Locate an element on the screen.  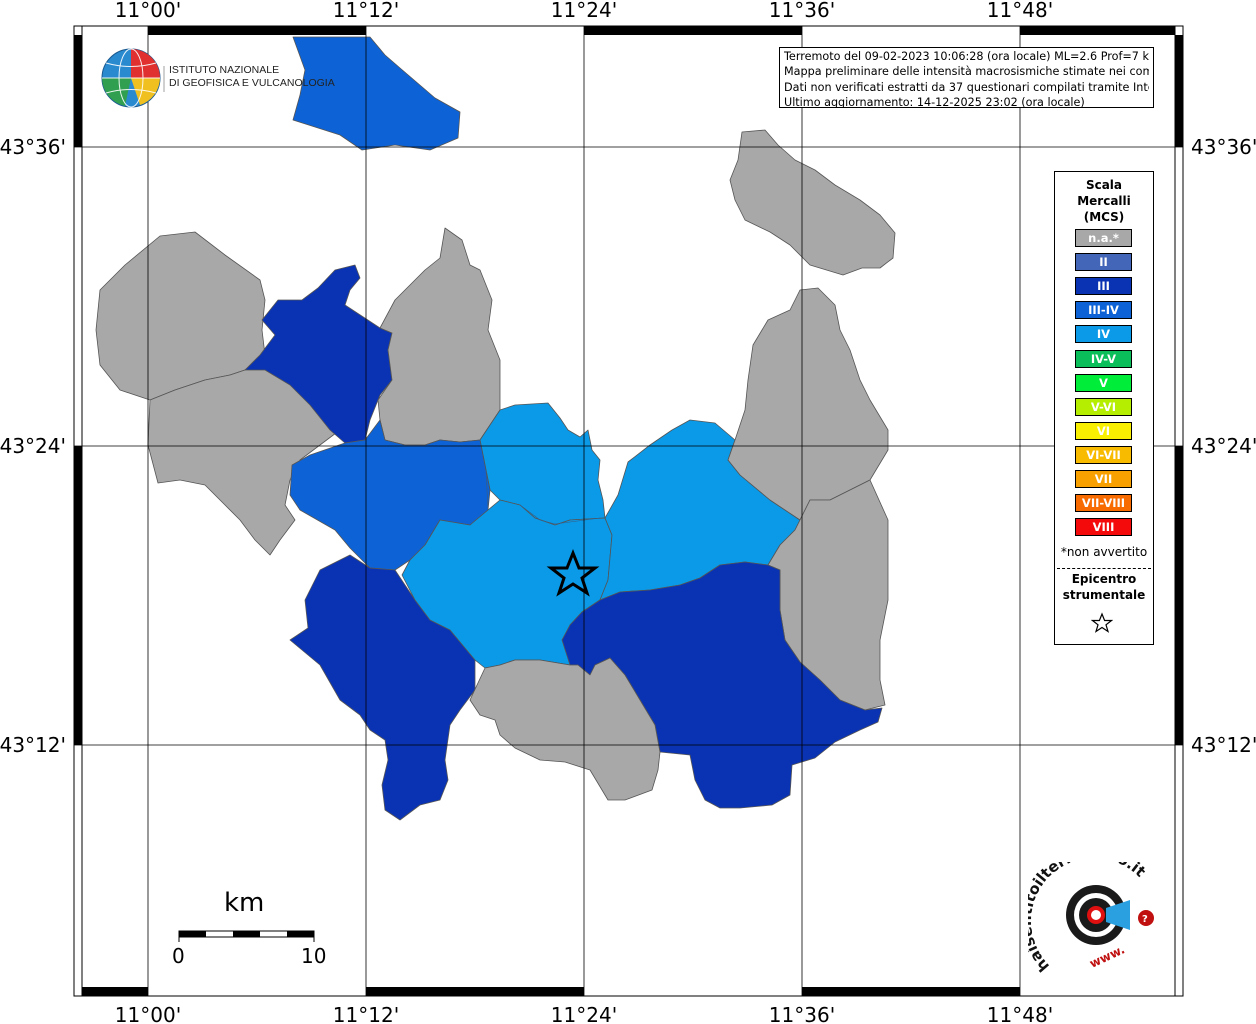
legend-item: VI is located at coordinates (1103, 430).